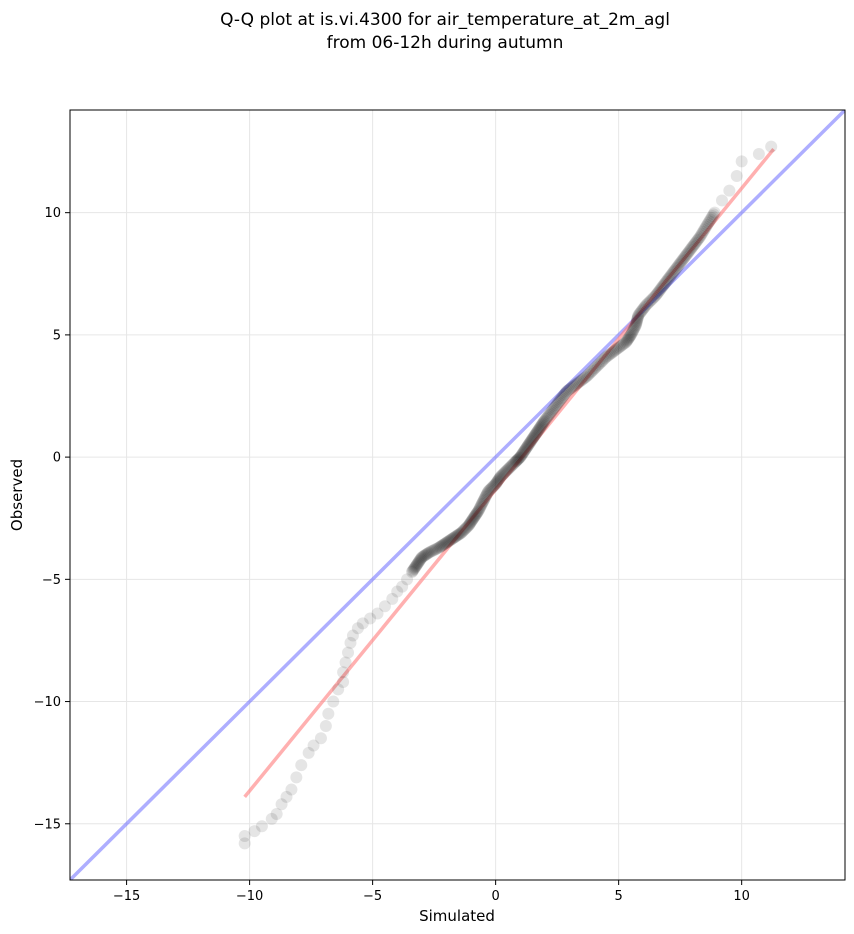 This screenshot has width=854, height=934. Describe the element at coordinates (619, 896) in the screenshot. I see `x-tick-label: 5` at that location.